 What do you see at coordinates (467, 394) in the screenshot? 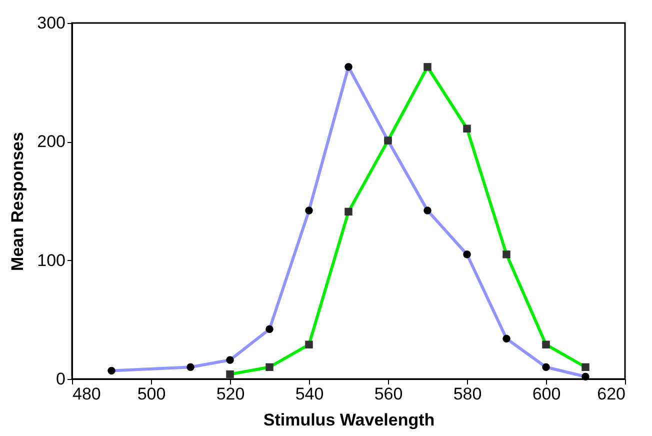
I see `x-tick-label: 580` at bounding box center [467, 394].